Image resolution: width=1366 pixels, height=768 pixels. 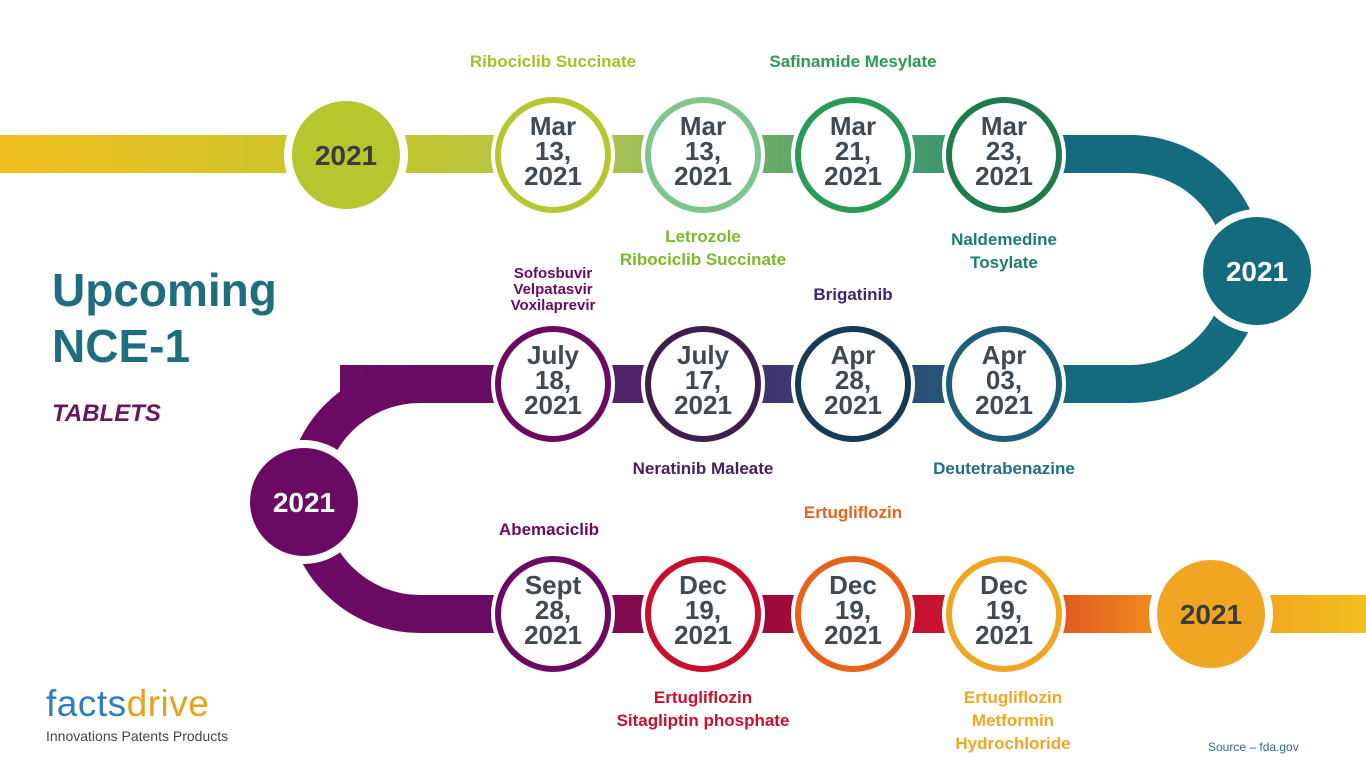 What do you see at coordinates (553, 585) in the screenshot?
I see `date-text-line: Sept` at bounding box center [553, 585].